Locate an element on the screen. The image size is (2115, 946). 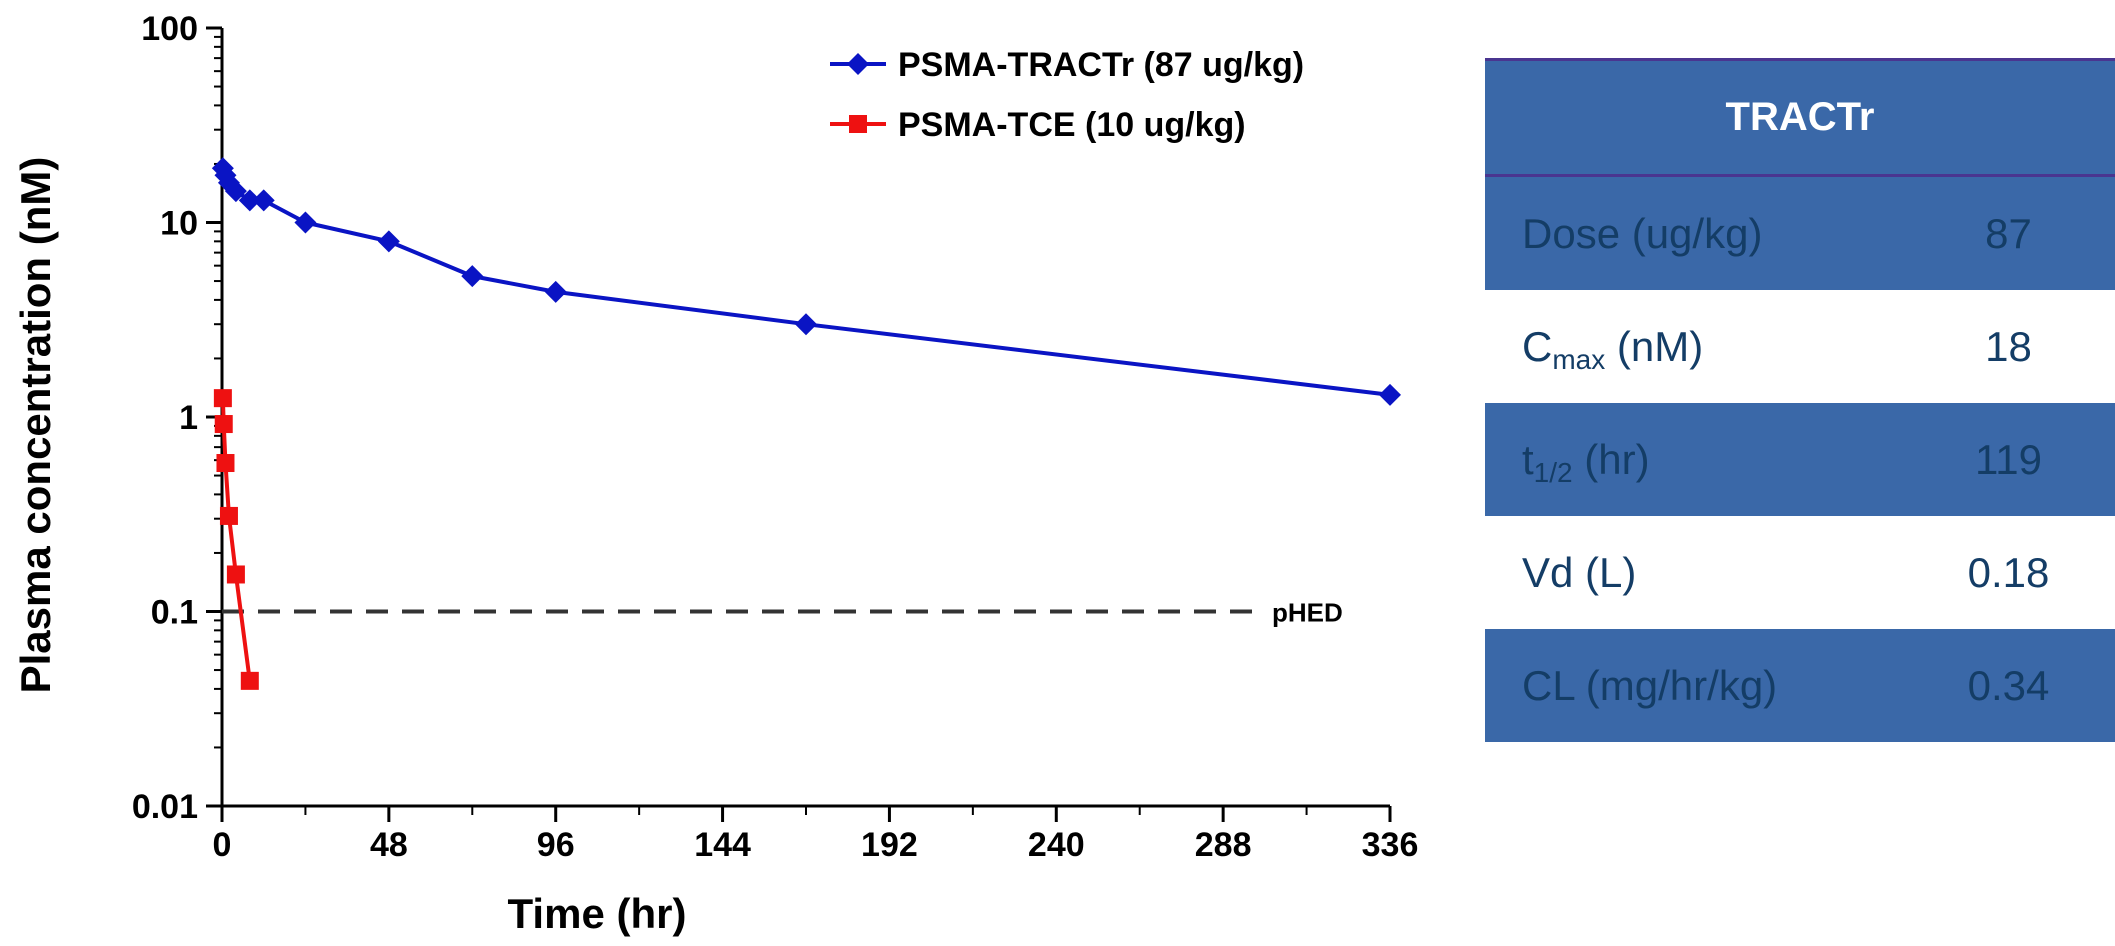
cmax-label-unit: (nM) is located at coordinates (1654, 346).